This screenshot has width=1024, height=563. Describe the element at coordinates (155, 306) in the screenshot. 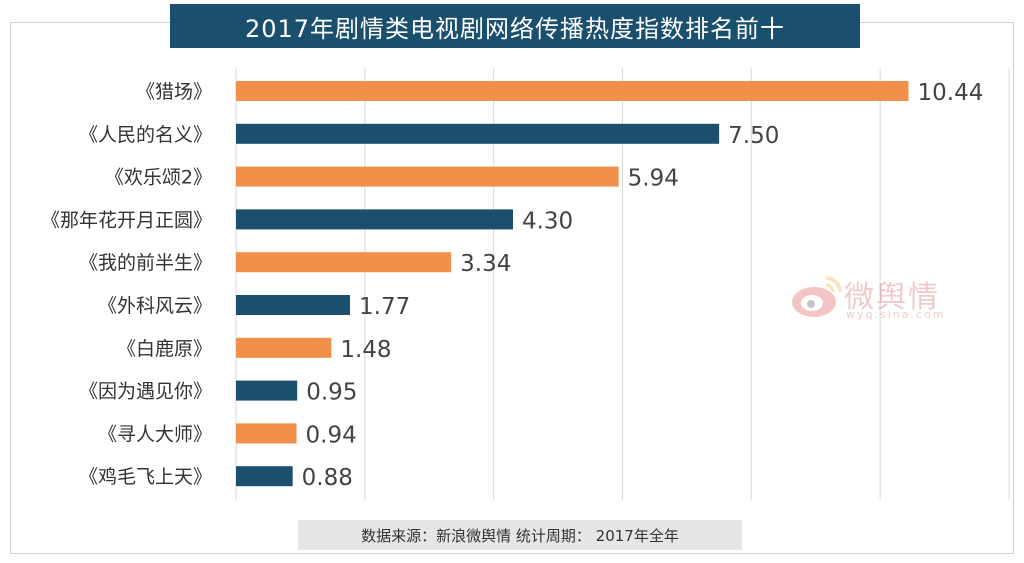

I see `category-label: 《外科风云》` at that location.